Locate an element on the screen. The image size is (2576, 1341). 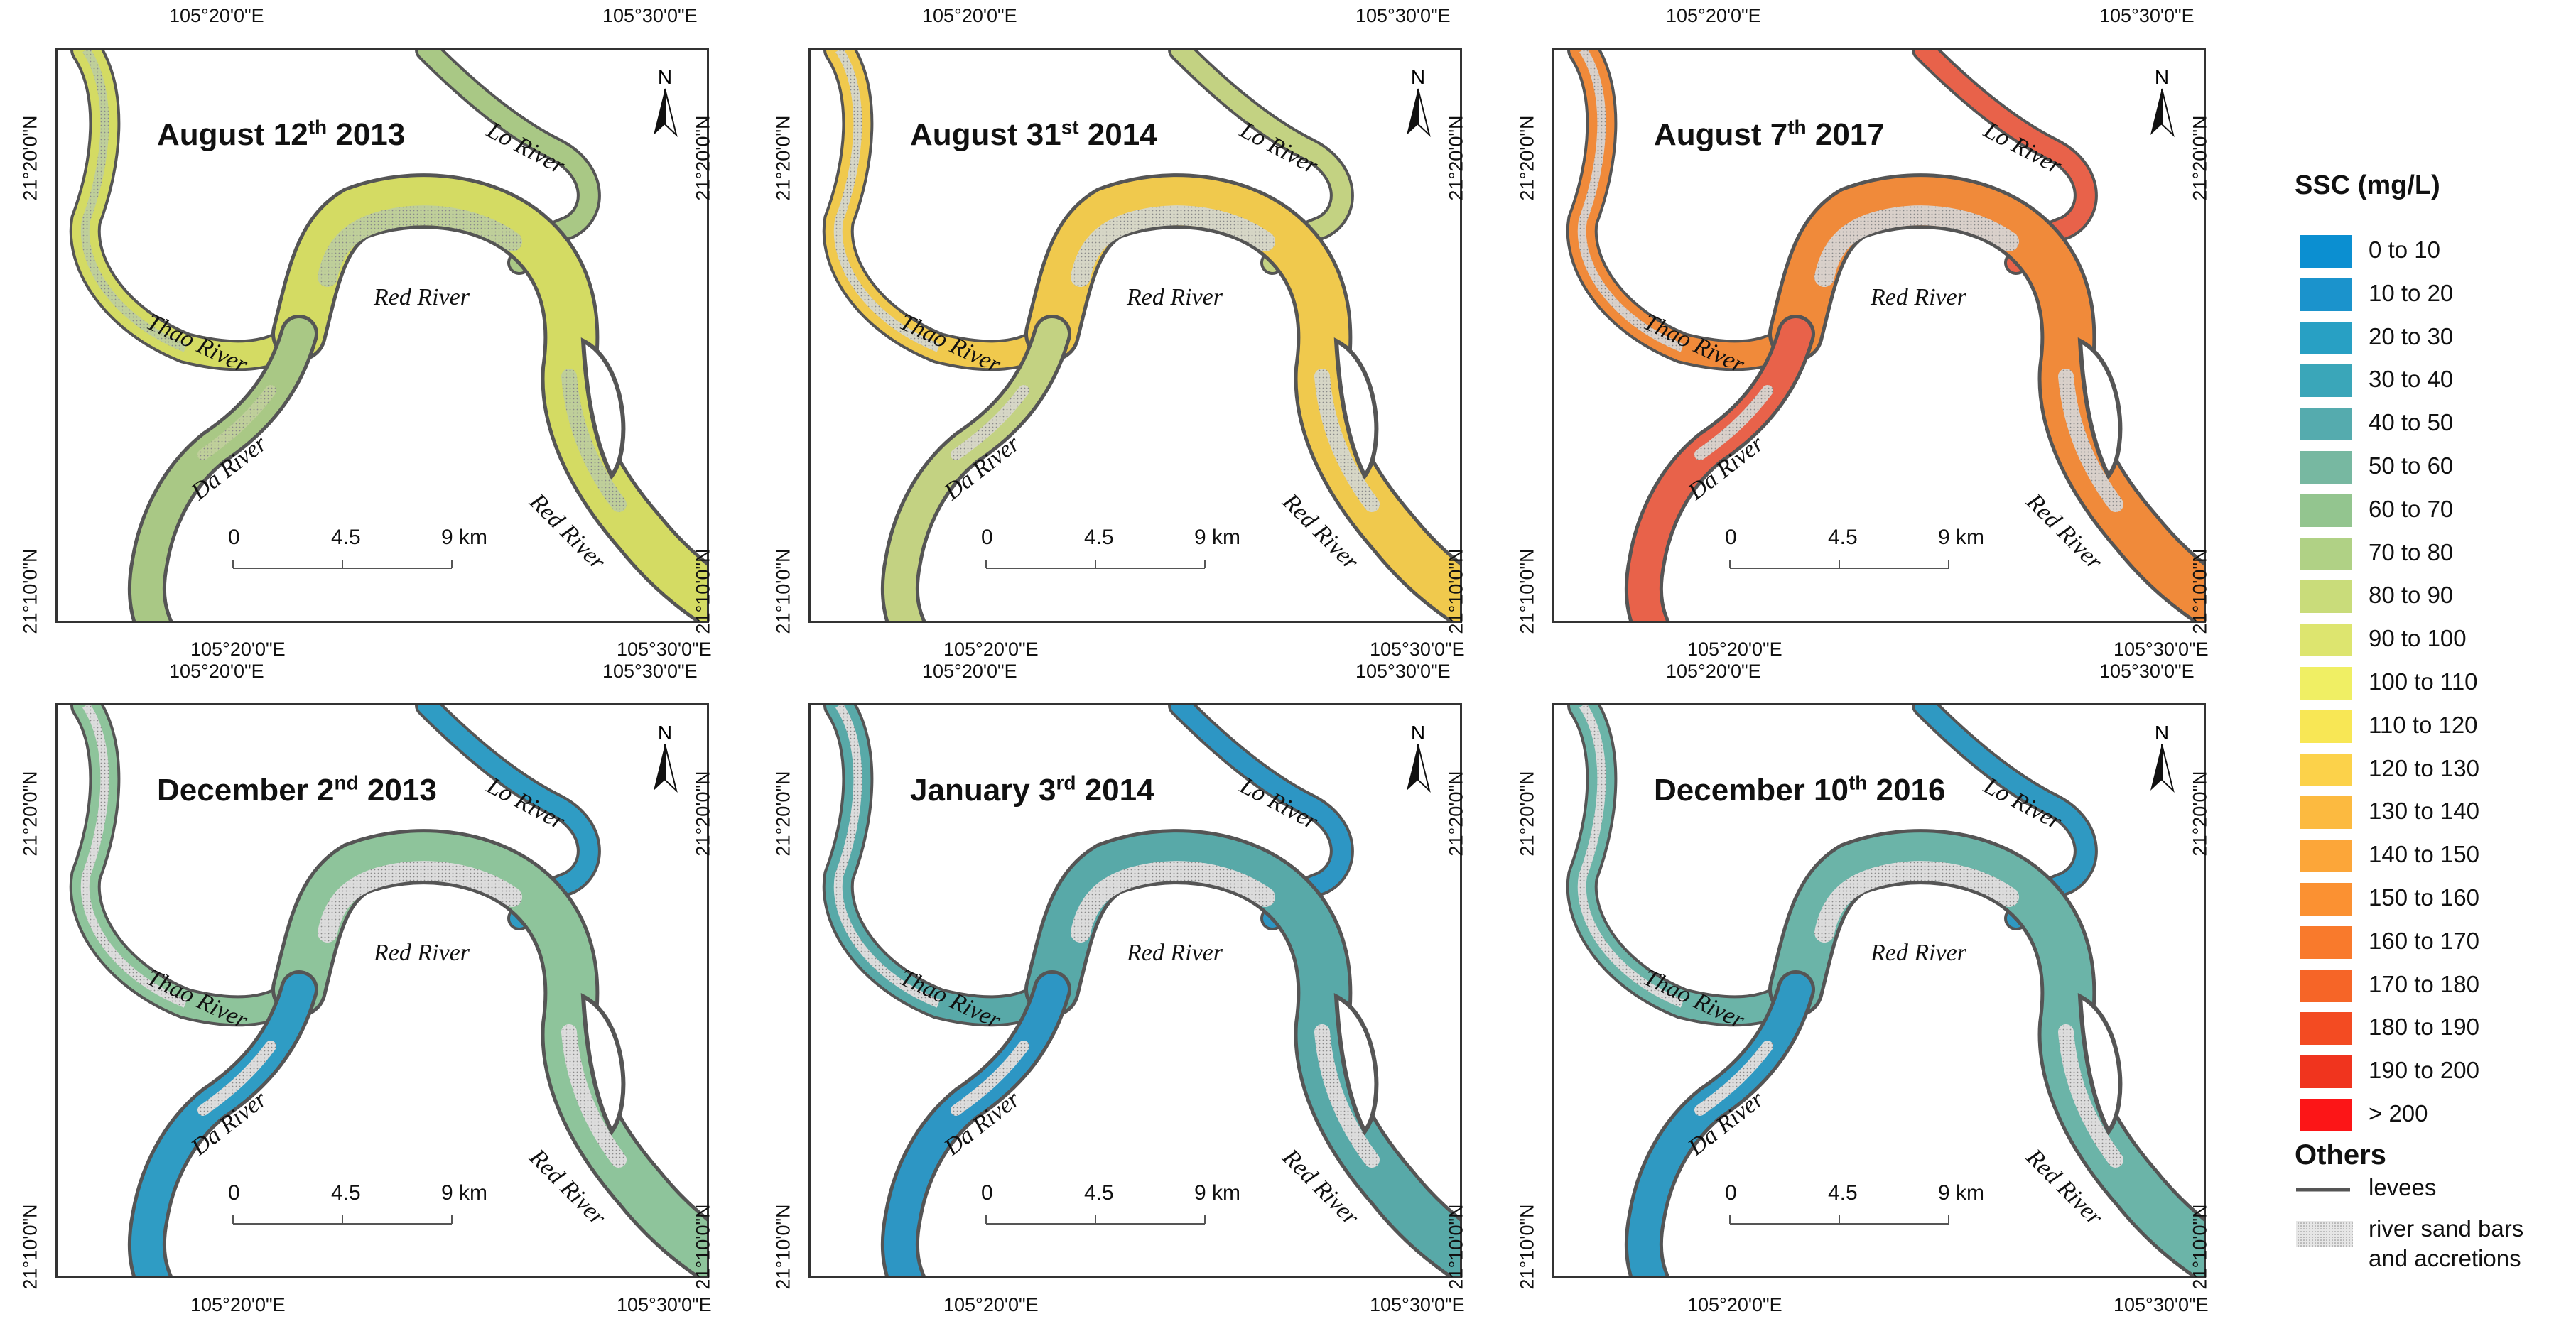
map-date-title: December 2nd 2013 is located at coordinates (297, 791).